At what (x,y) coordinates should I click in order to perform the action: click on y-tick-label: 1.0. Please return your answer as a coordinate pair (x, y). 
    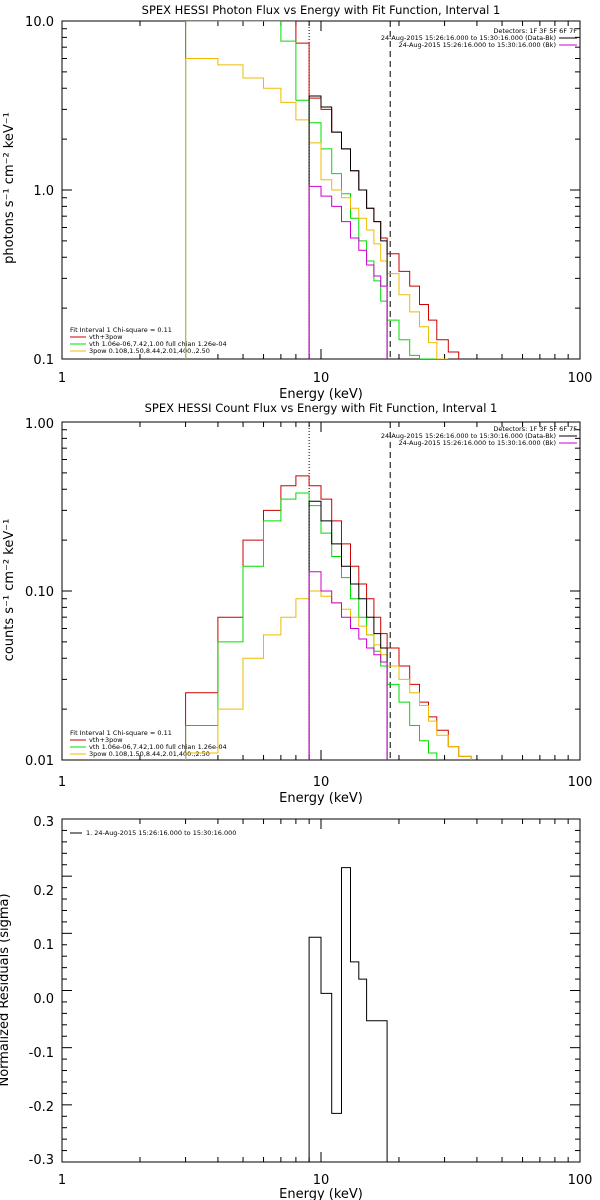
    Looking at the image, I should click on (43, 191).